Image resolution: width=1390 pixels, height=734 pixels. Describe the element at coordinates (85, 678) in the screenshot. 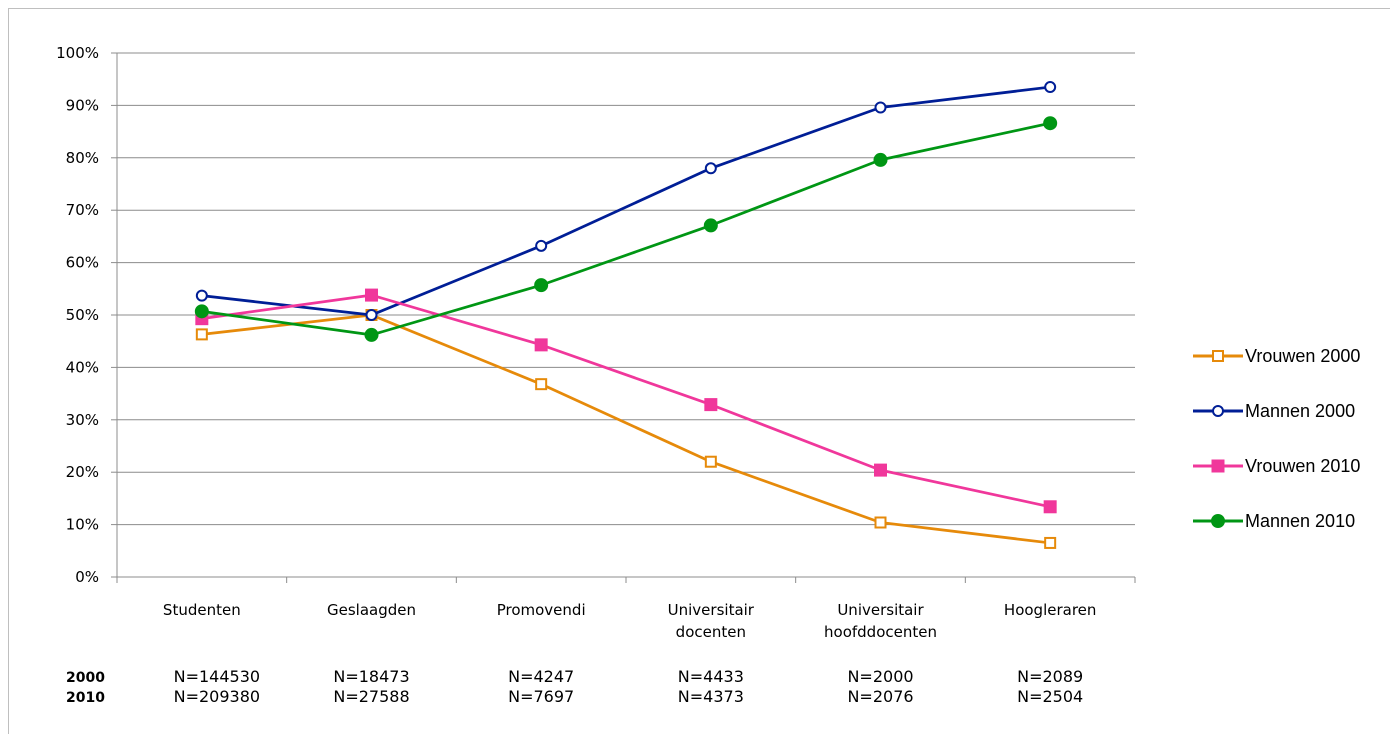

I see `sample-year-label: 2000` at that location.